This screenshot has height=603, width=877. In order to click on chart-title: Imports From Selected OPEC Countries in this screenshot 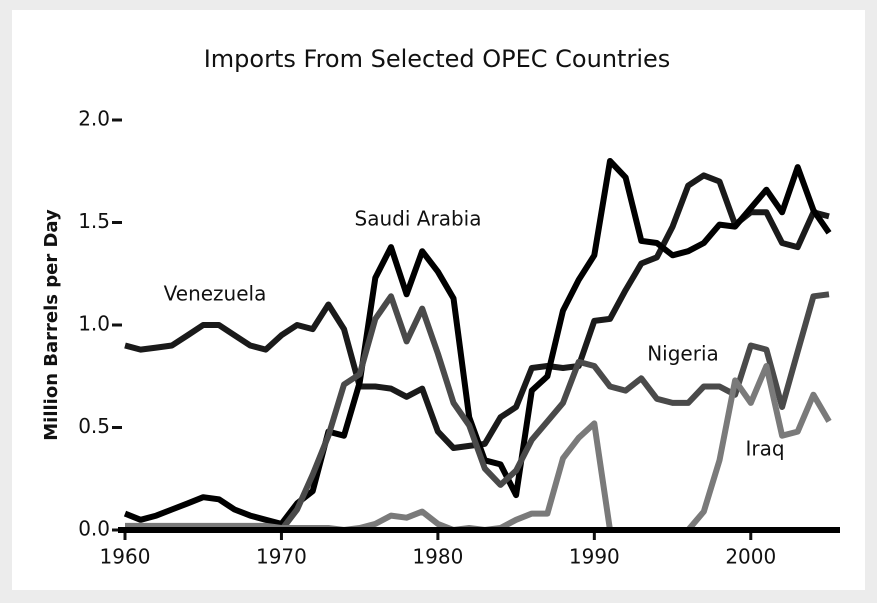, I will do `click(437, 59)`.